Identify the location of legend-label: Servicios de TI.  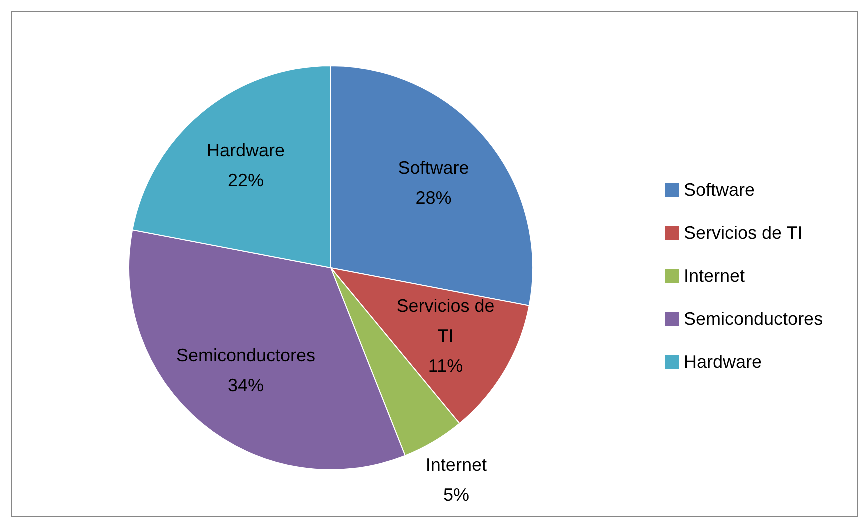
(743, 233).